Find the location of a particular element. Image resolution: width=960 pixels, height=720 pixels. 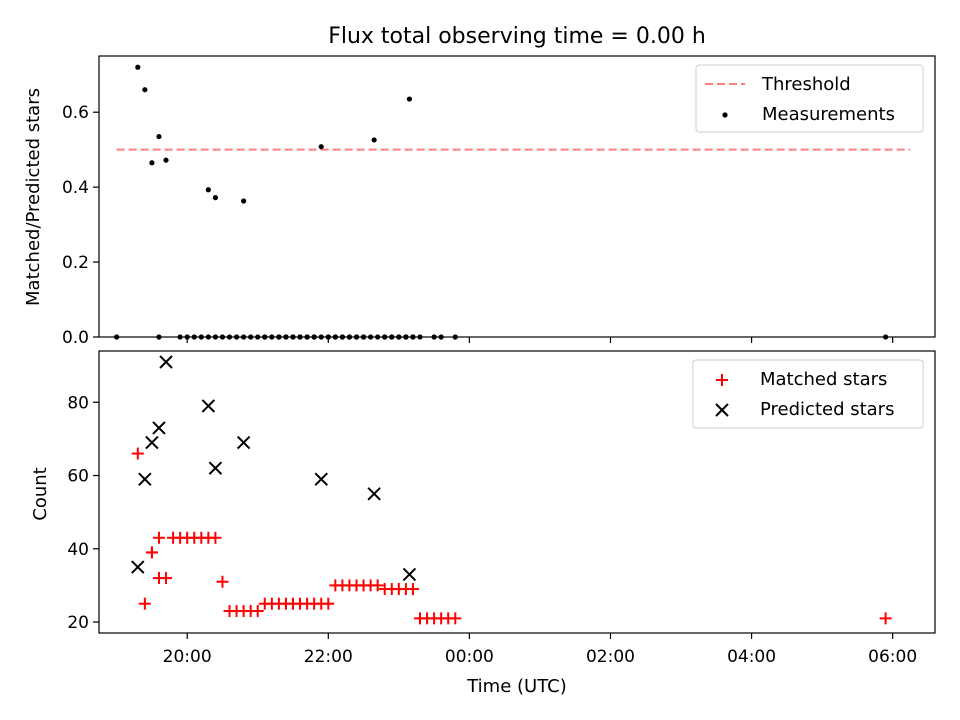

measurements-legend-marker is located at coordinates (725, 115).